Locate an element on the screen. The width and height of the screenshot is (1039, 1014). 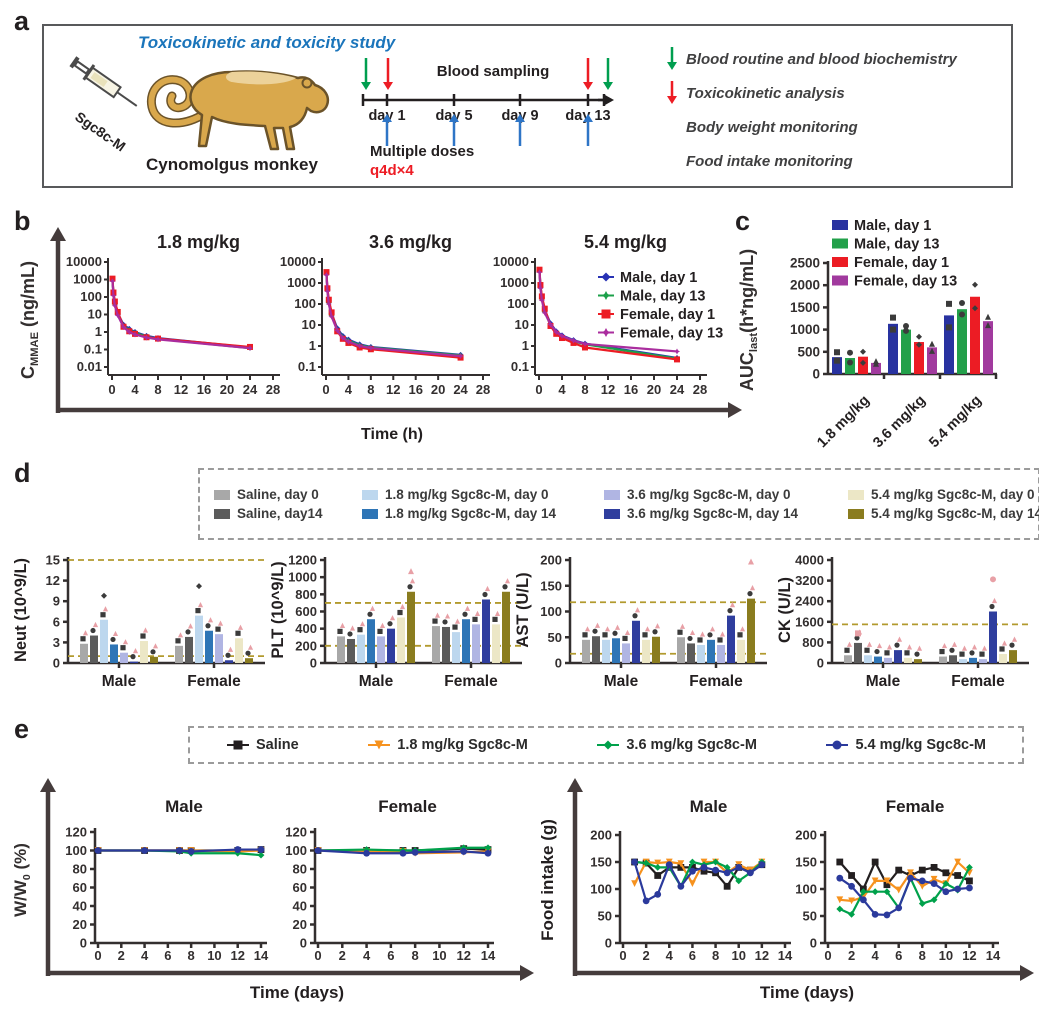
svg-text: CMMAE (ng/mL) is located at coordinates (29, 320).